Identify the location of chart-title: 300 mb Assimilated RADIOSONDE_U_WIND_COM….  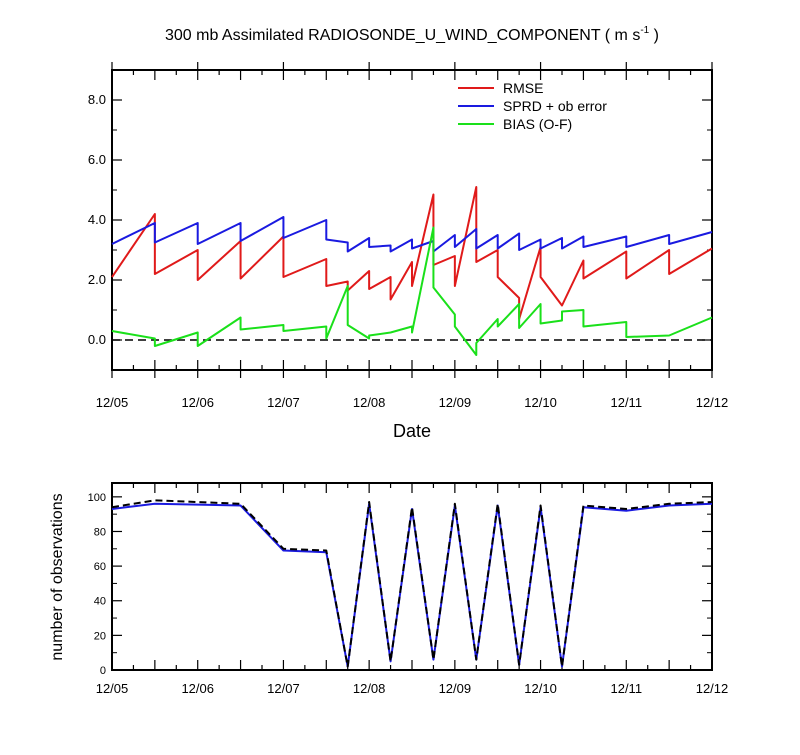
(412, 34).